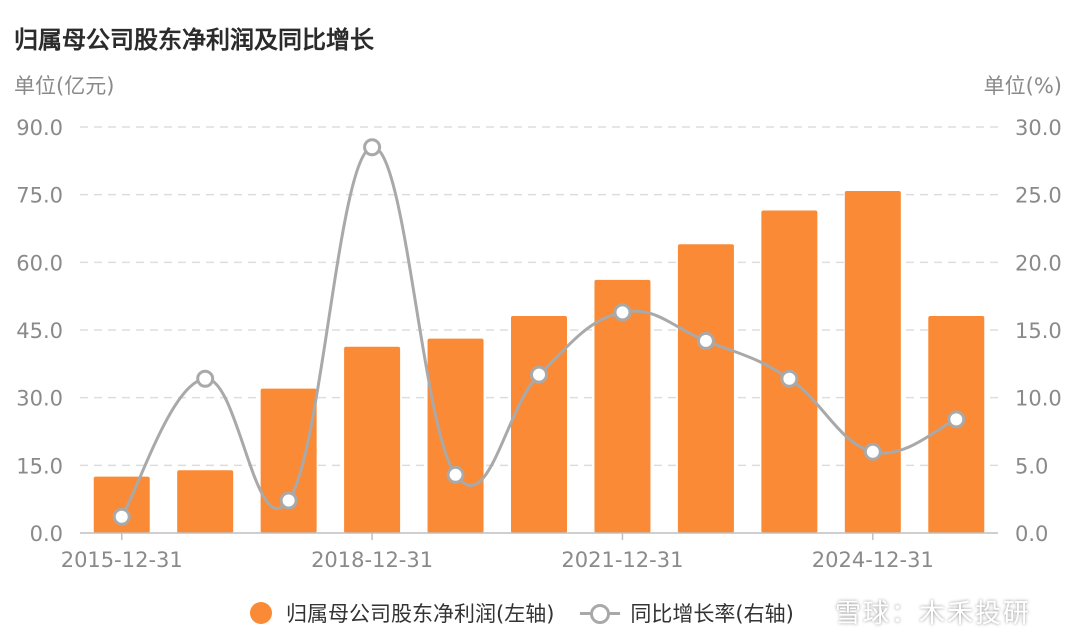 This screenshot has height=643, width=1080. What do you see at coordinates (1022, 86) in the screenshot?
I see `right-axis-unit: 单位(%)` at bounding box center [1022, 86].